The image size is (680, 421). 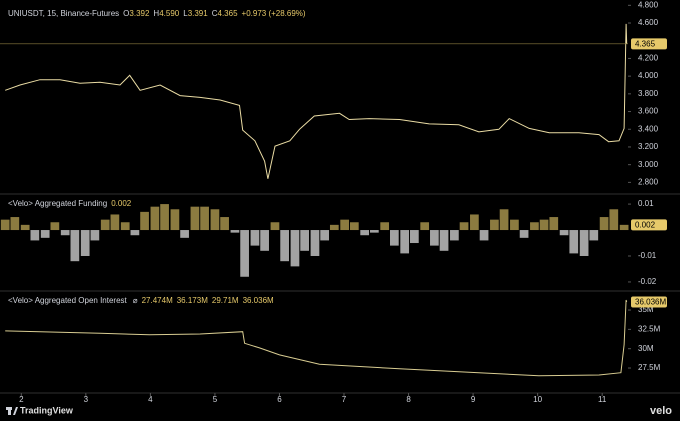 What do you see at coordinates (135, 300) in the screenshot?
I see `oi-symbol: ⌀` at bounding box center [135, 300].